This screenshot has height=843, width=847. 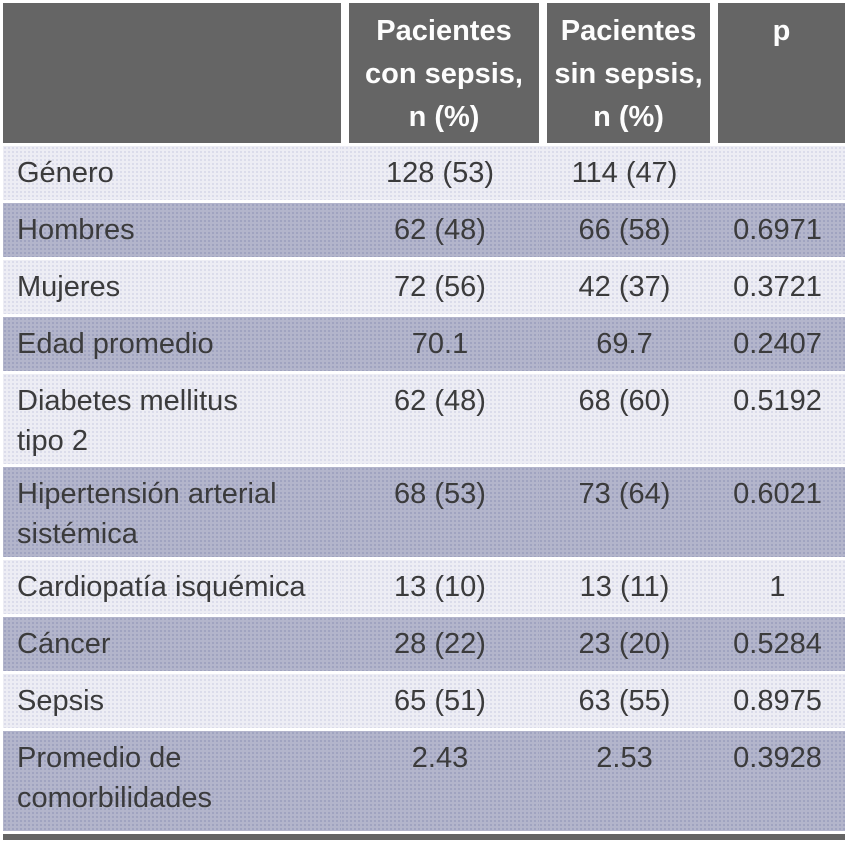 I want to click on table-row: Edad promedio 70.1 69.7 0.2407, so click(x=424, y=344).